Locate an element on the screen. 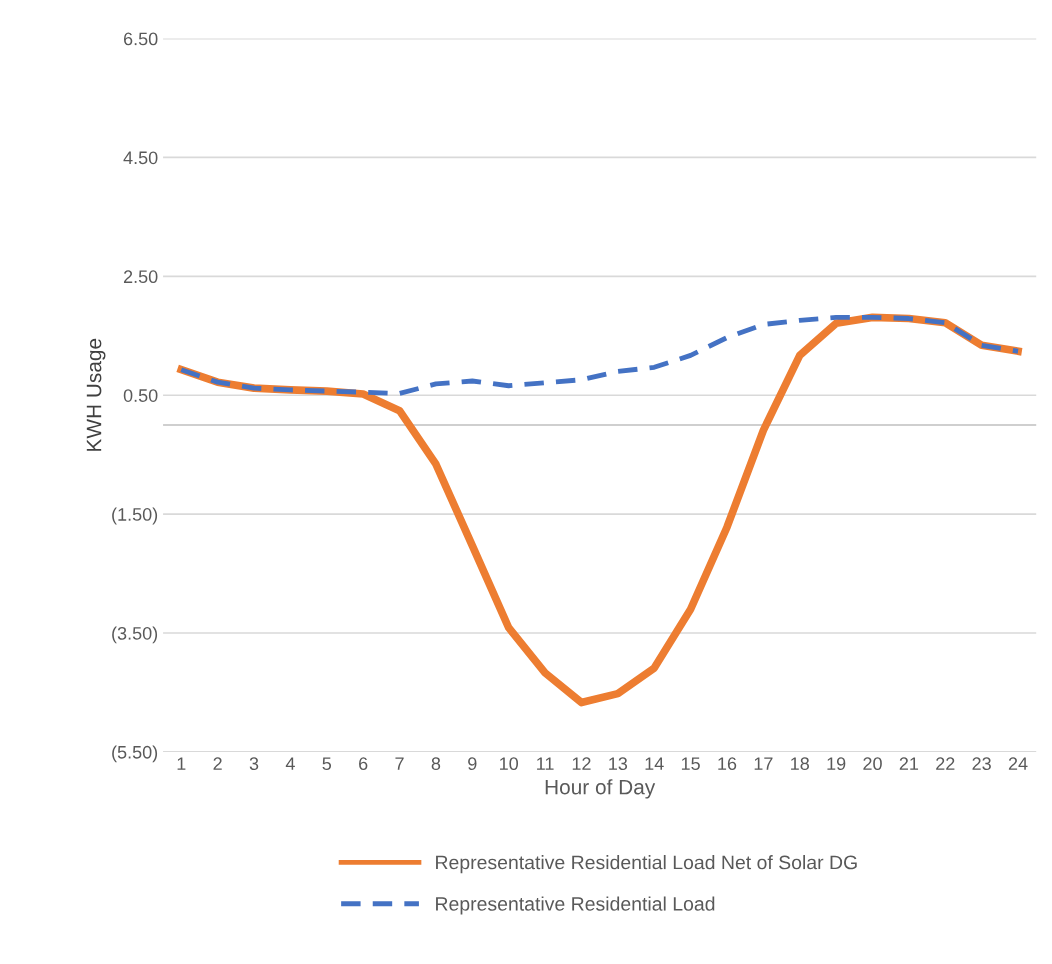 The width and height of the screenshot is (1052, 964). y-tick-label: (1.50) is located at coordinates (135, 516).